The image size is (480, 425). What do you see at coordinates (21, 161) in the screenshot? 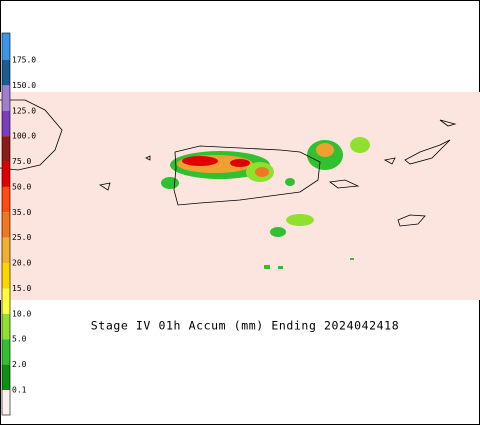
I see `legend-label: 75.0` at bounding box center [21, 161].